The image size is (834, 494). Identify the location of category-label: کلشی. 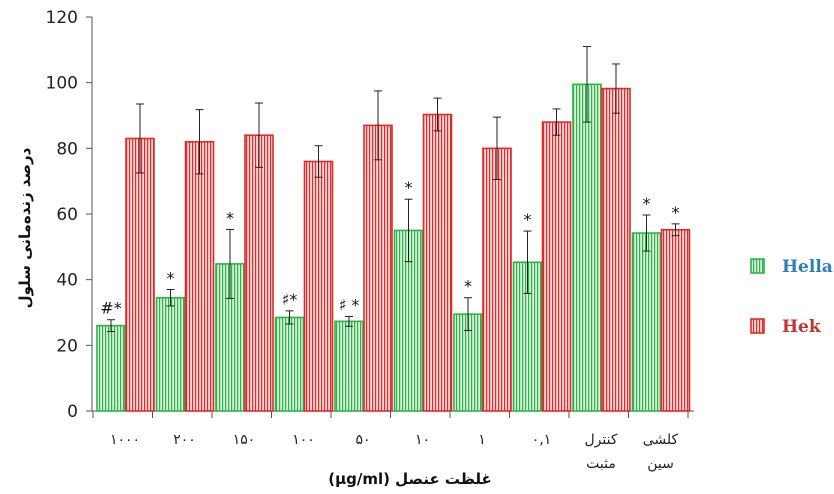
(661, 440).